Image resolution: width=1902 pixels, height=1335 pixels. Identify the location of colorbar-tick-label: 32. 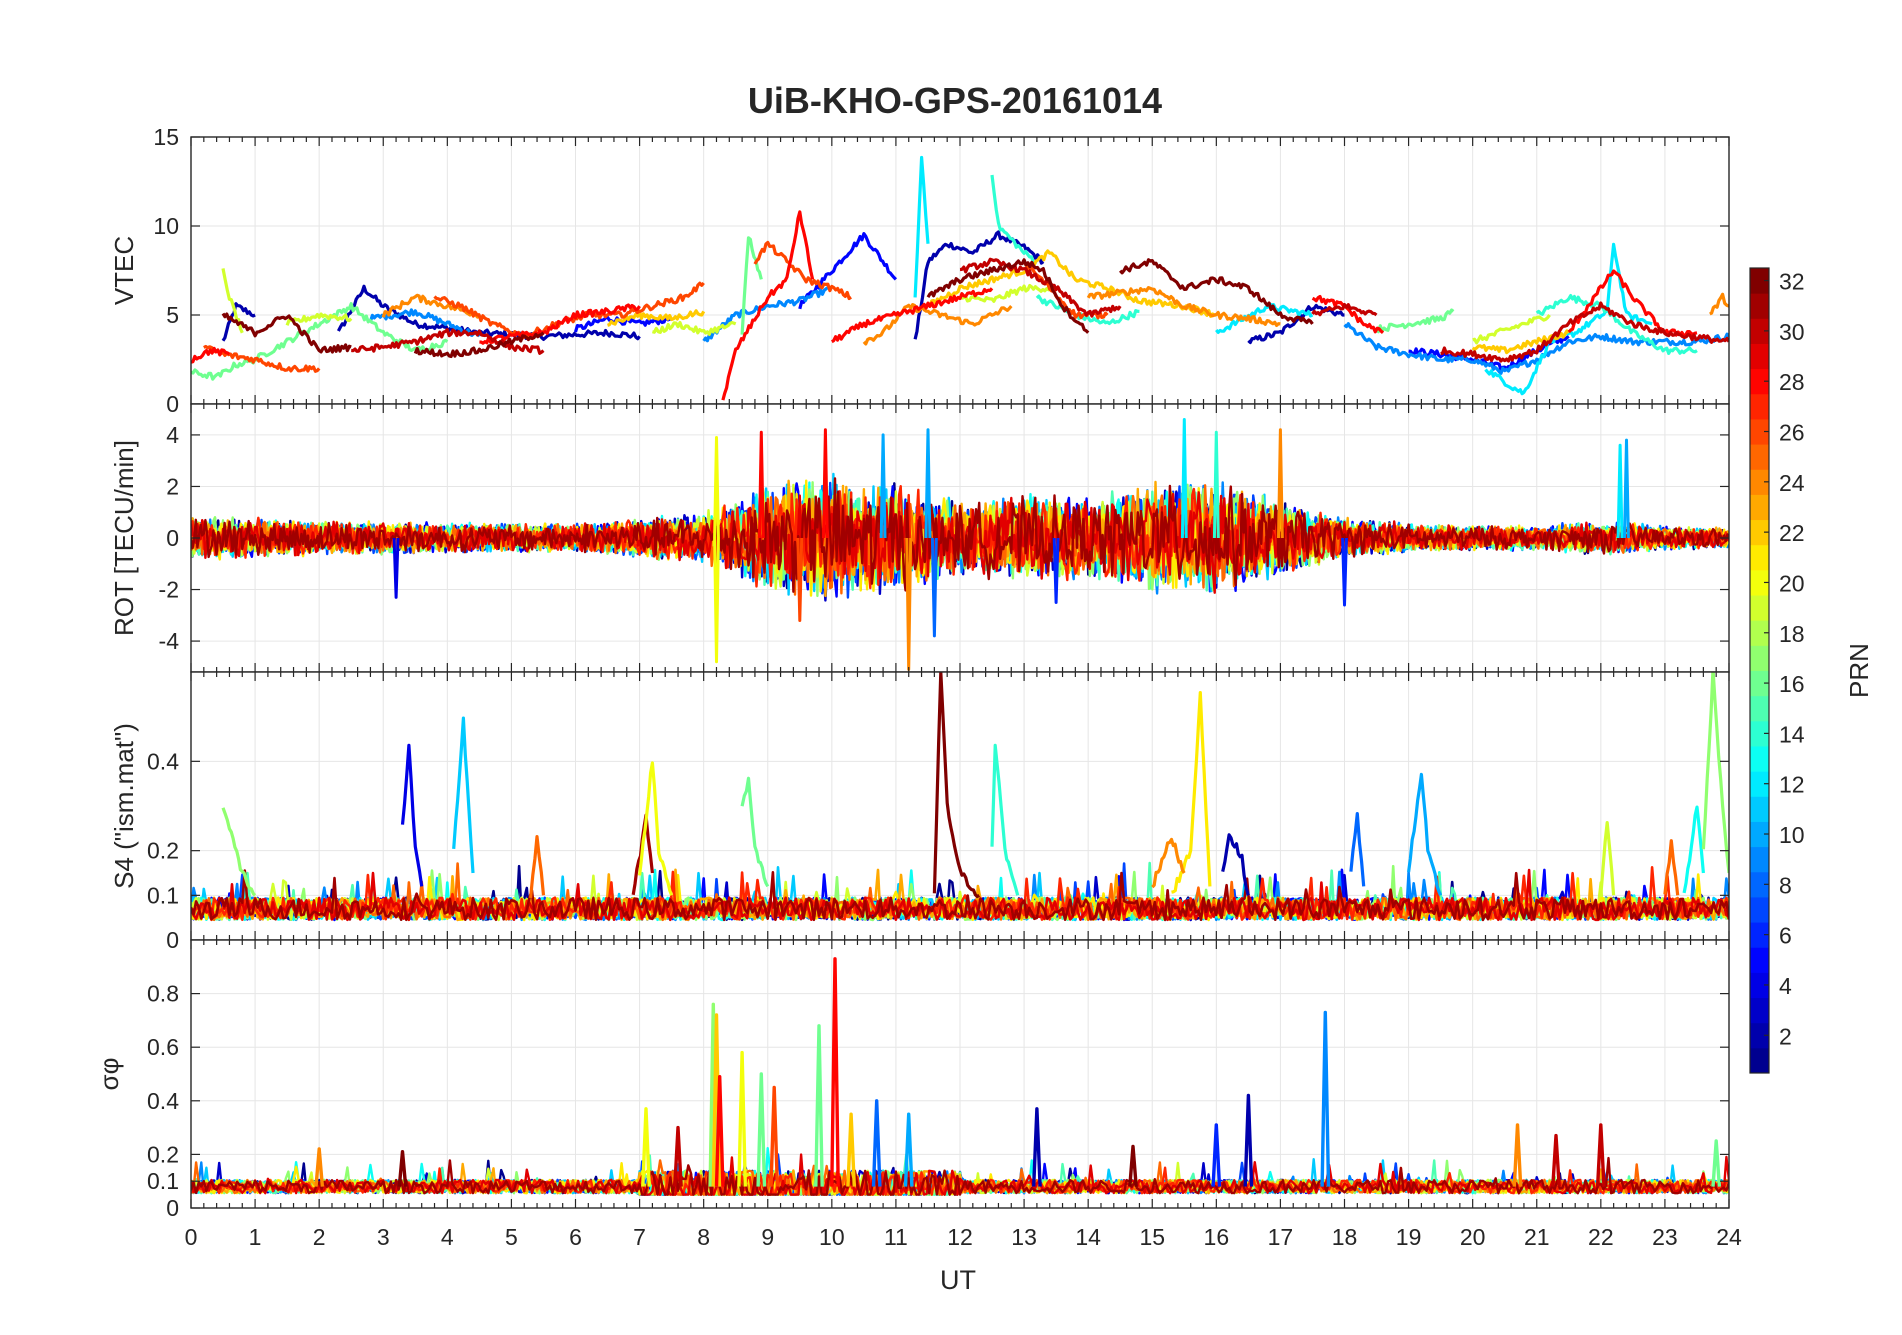
(1792, 282).